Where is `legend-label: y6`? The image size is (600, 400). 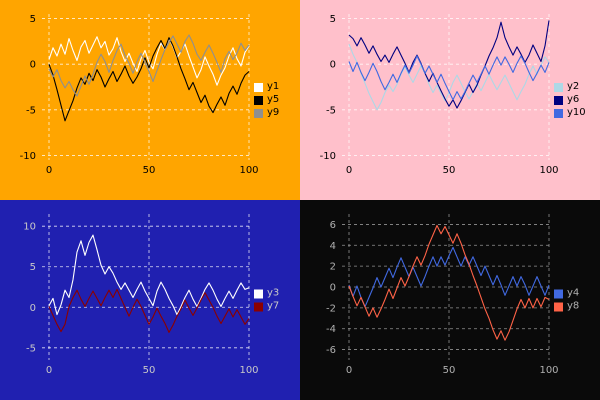 legend-label: y6 is located at coordinates (573, 99).